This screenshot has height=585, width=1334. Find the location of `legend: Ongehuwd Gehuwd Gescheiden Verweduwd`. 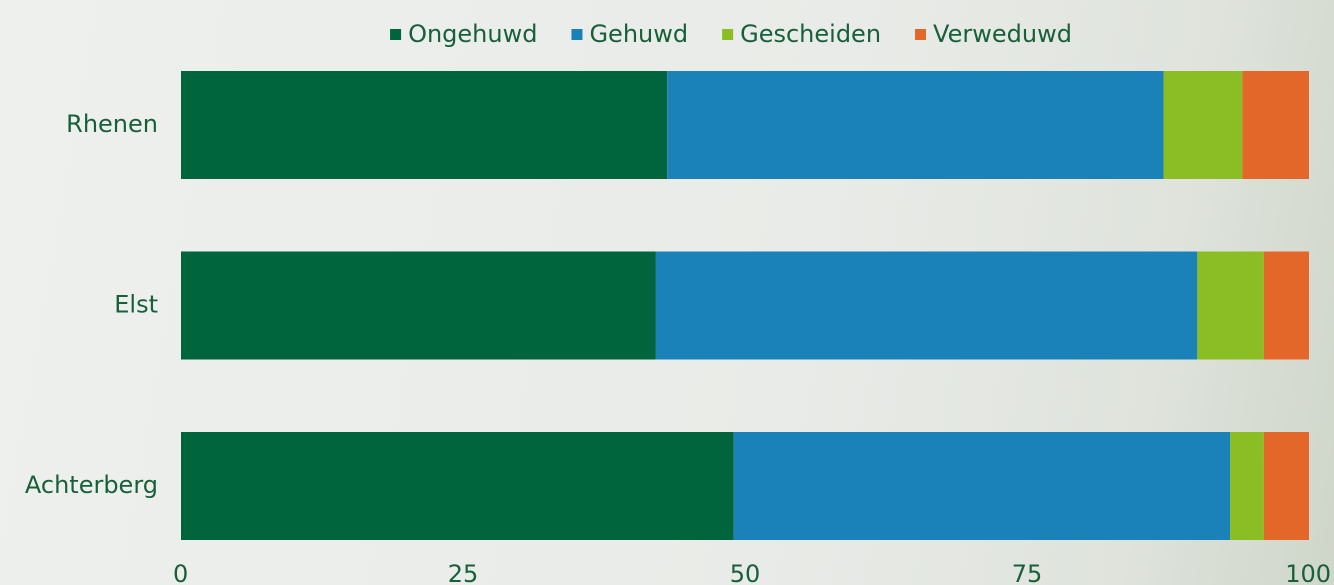

legend: Ongehuwd Gehuwd Gescheiden Verweduwd is located at coordinates (731, 34).